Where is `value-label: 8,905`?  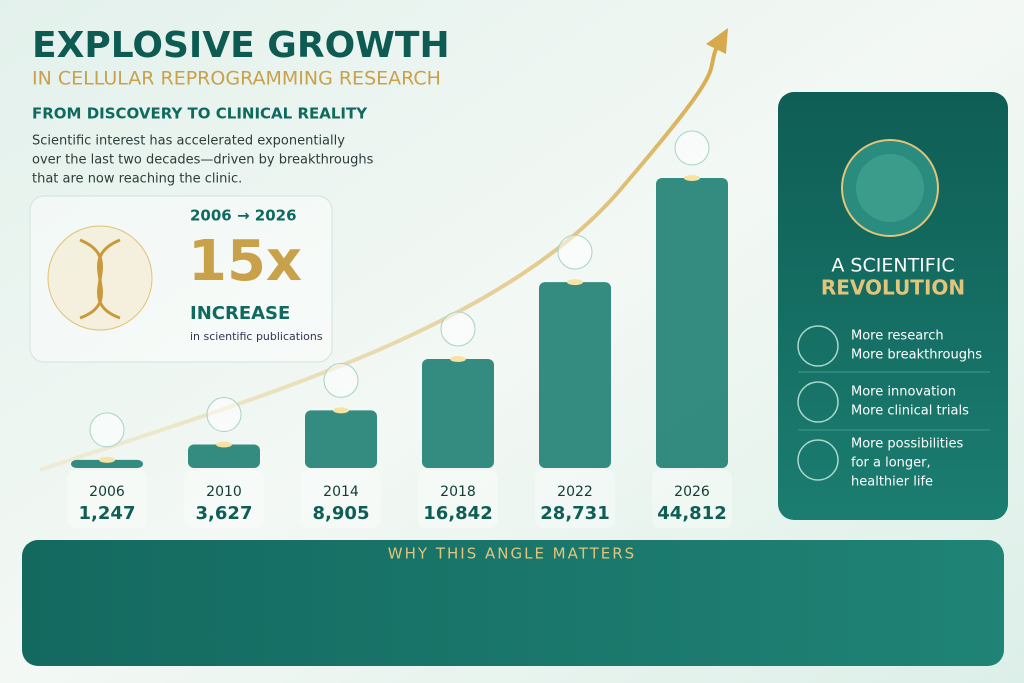 value-label: 8,905 is located at coordinates (341, 513).